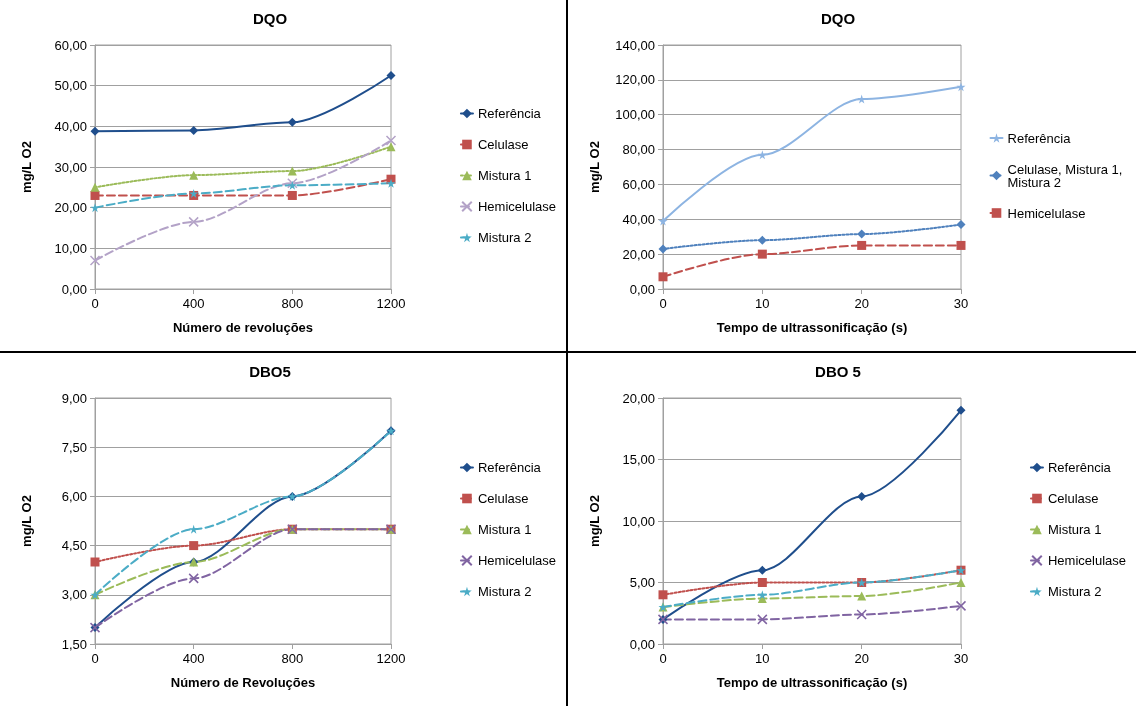 This screenshot has height=711, width=1140. I want to click on y-tick-label: 120,00, so click(635, 80).